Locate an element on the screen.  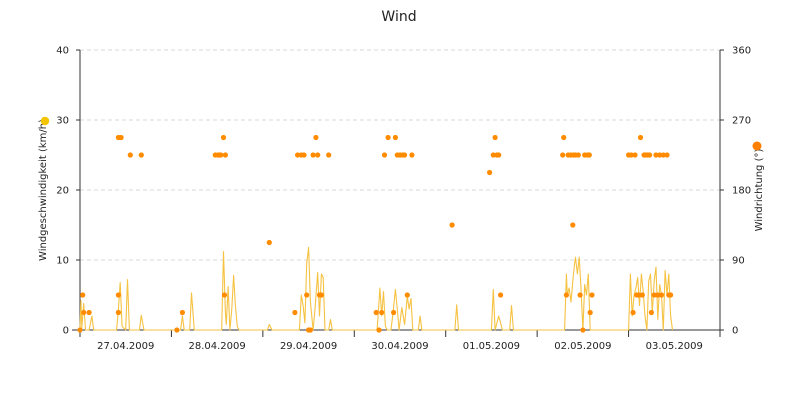
x-tick-label: 02.05.2009 is located at coordinates (582, 346).